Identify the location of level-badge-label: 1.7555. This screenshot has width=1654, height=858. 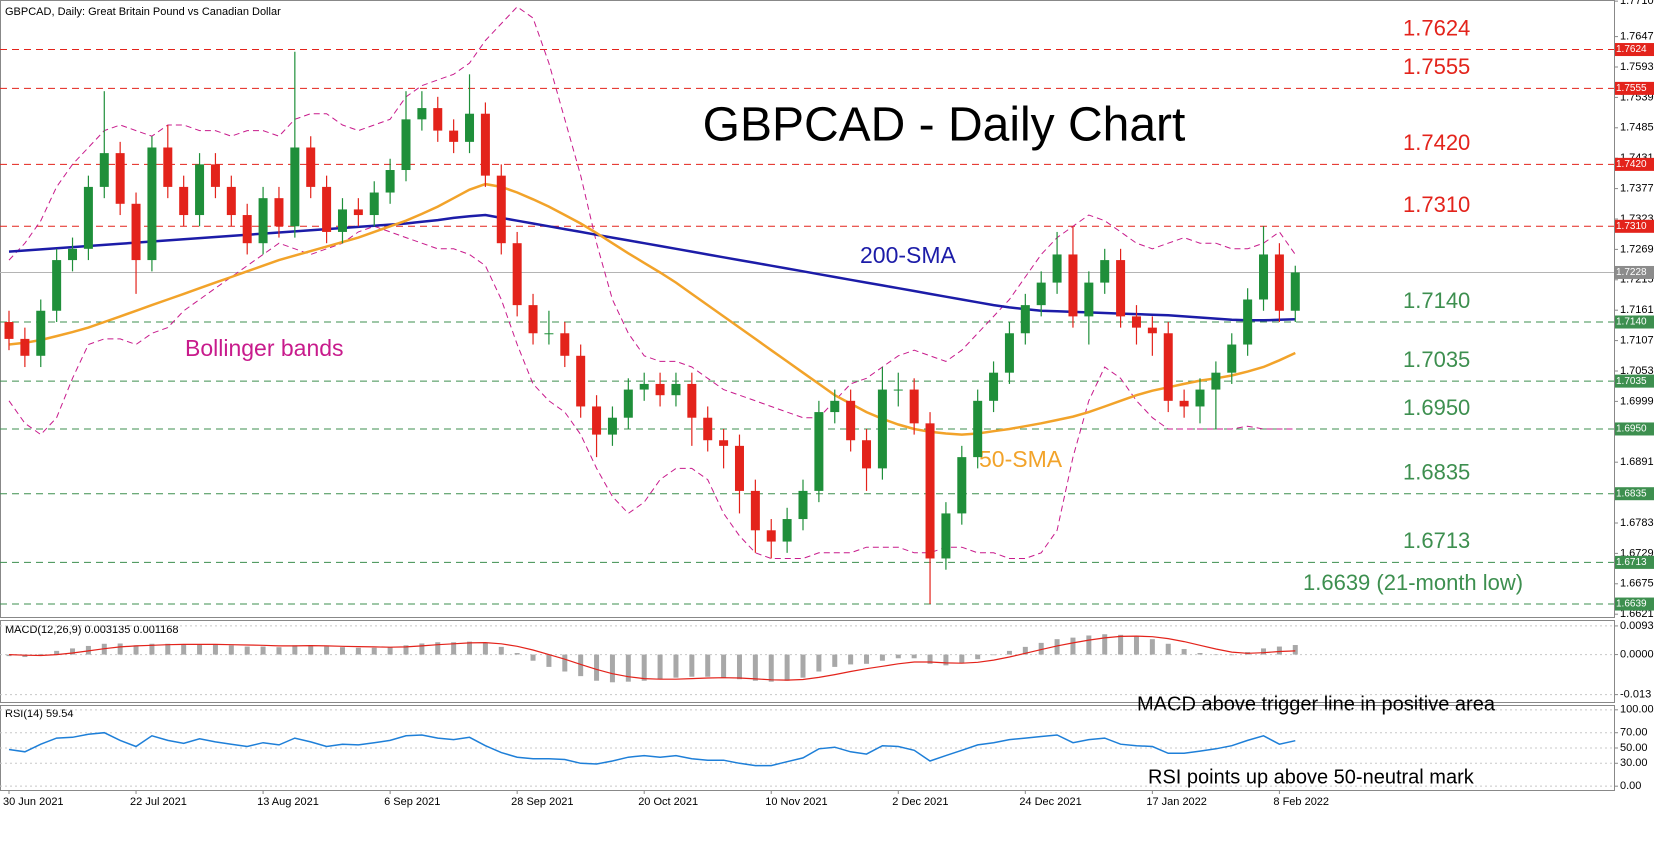
(1631, 88).